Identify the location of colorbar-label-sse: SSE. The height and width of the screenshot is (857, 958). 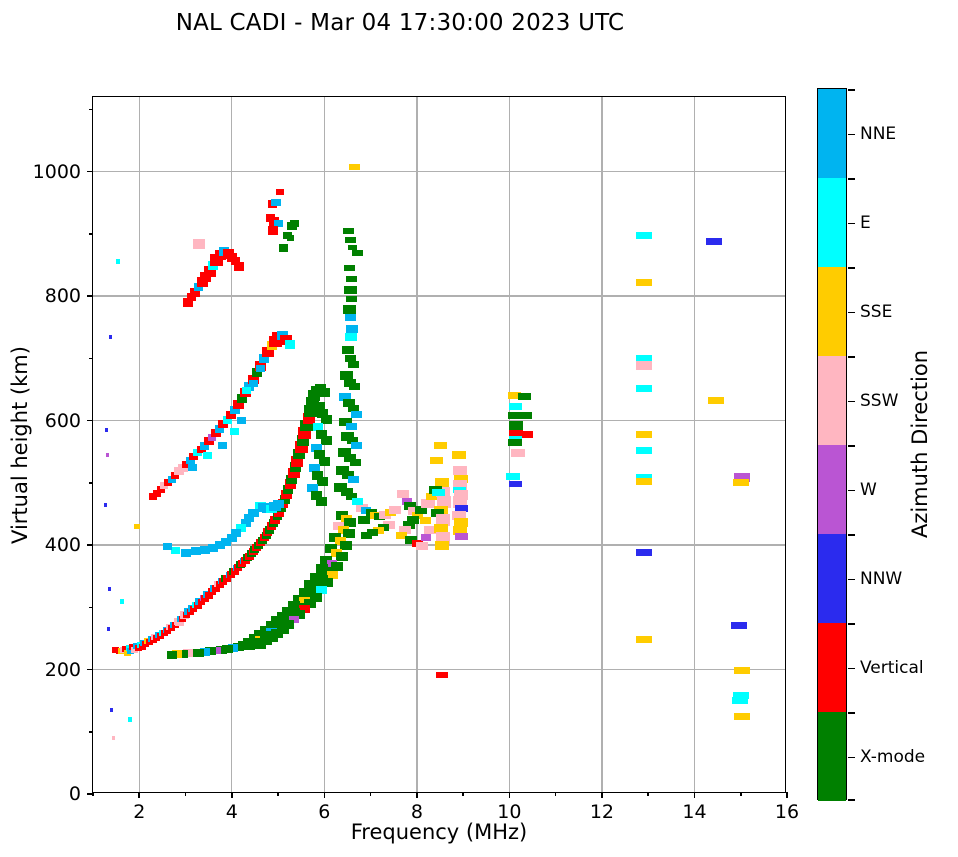
(876, 311).